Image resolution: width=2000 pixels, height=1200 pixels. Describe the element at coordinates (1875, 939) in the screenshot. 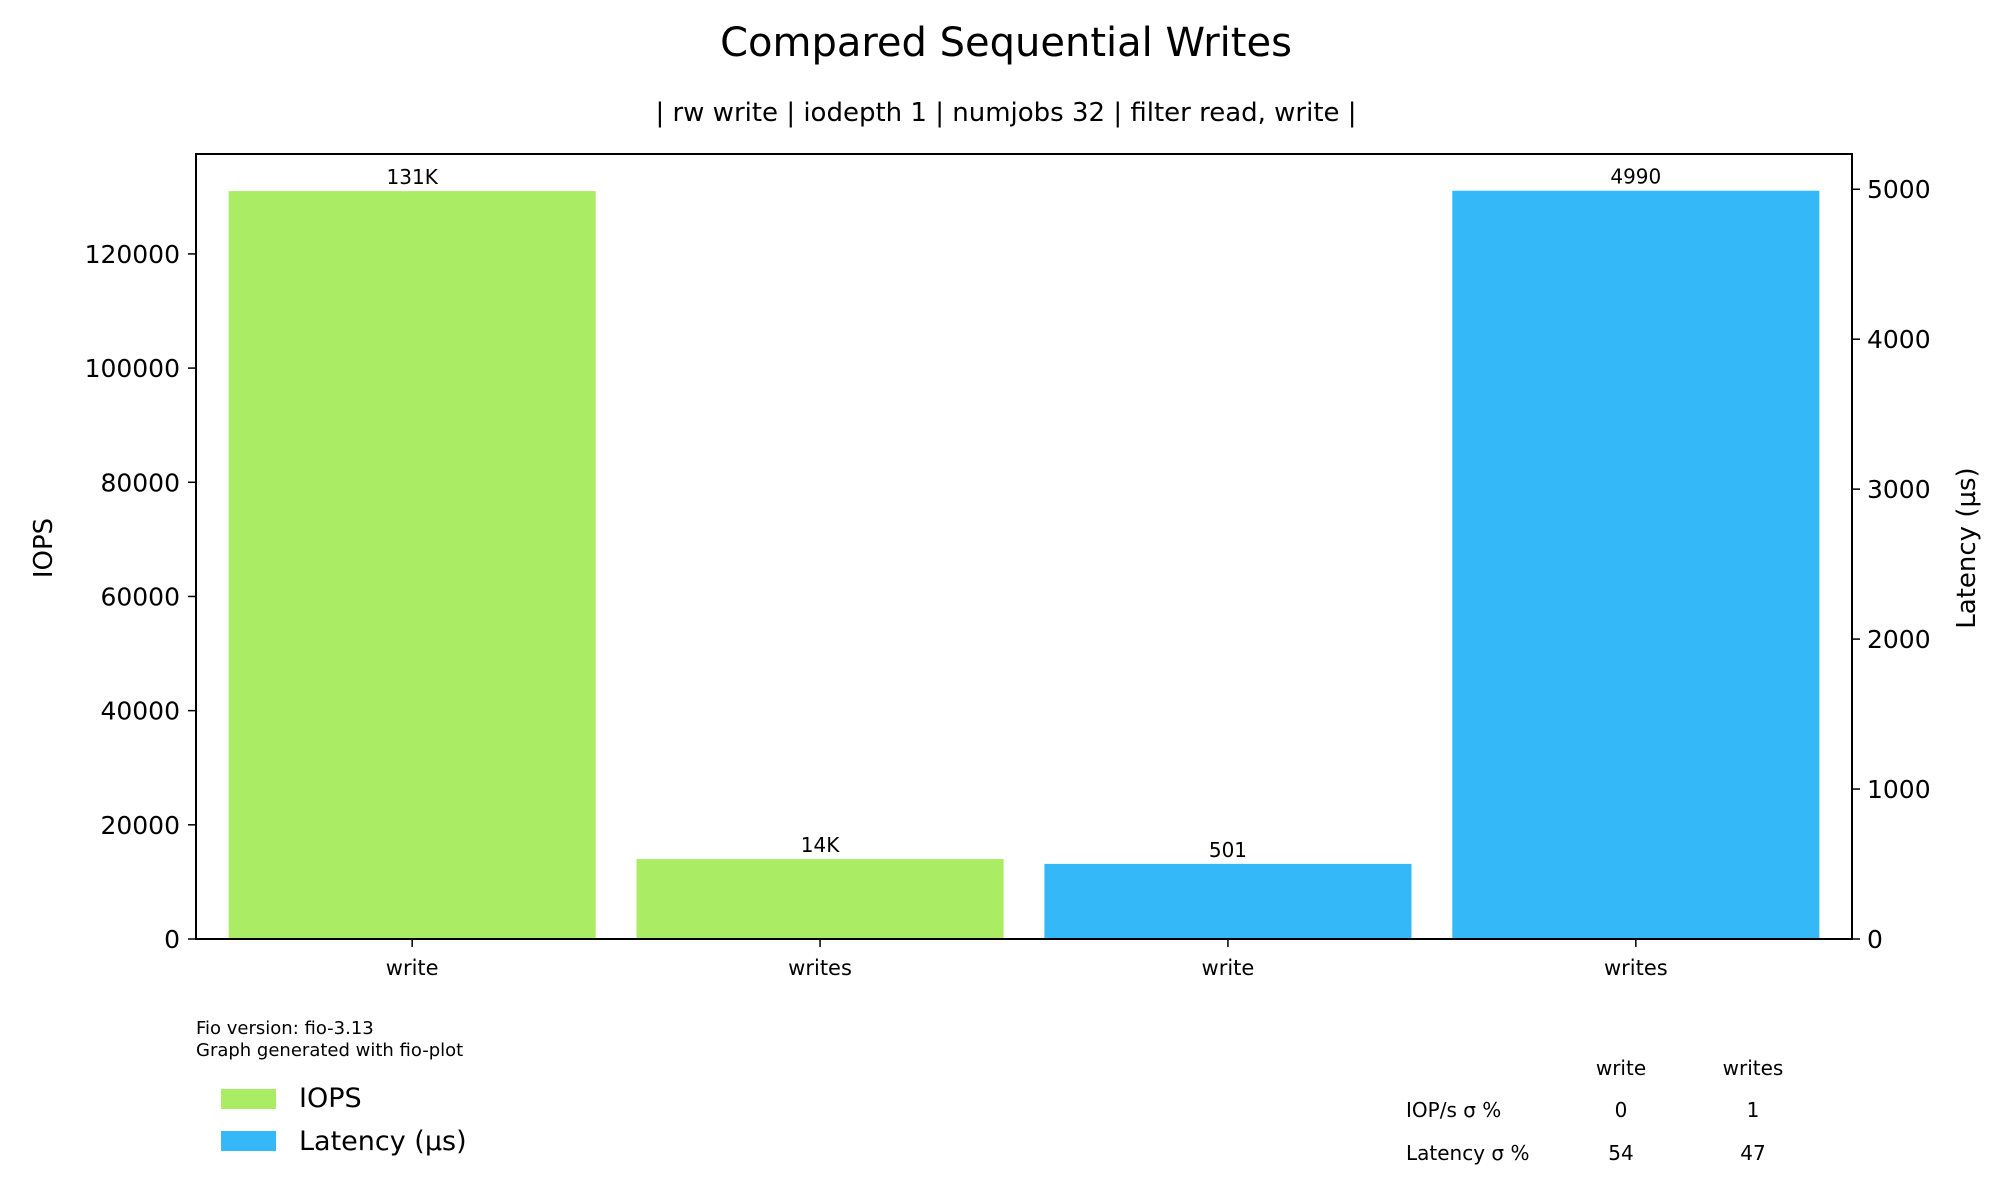

I see `right-y-tick-label: 0` at that location.